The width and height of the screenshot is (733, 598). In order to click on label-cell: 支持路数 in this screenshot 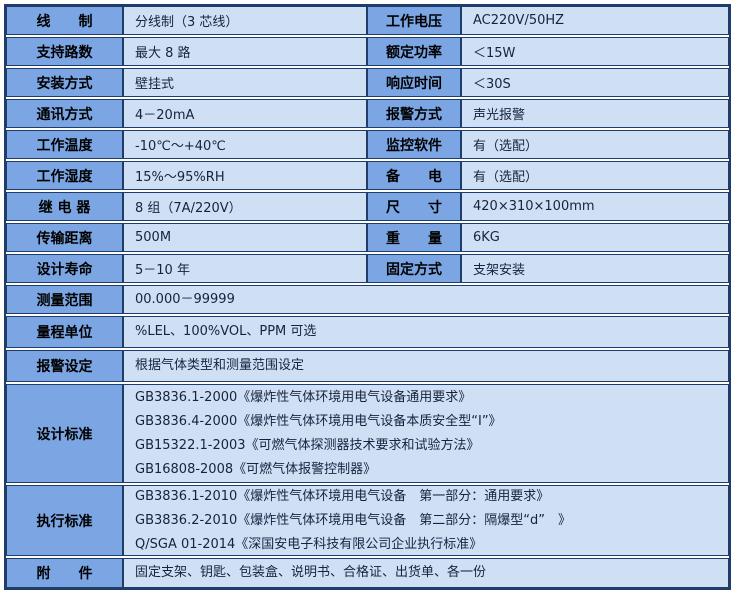, I will do `click(64, 51)`.